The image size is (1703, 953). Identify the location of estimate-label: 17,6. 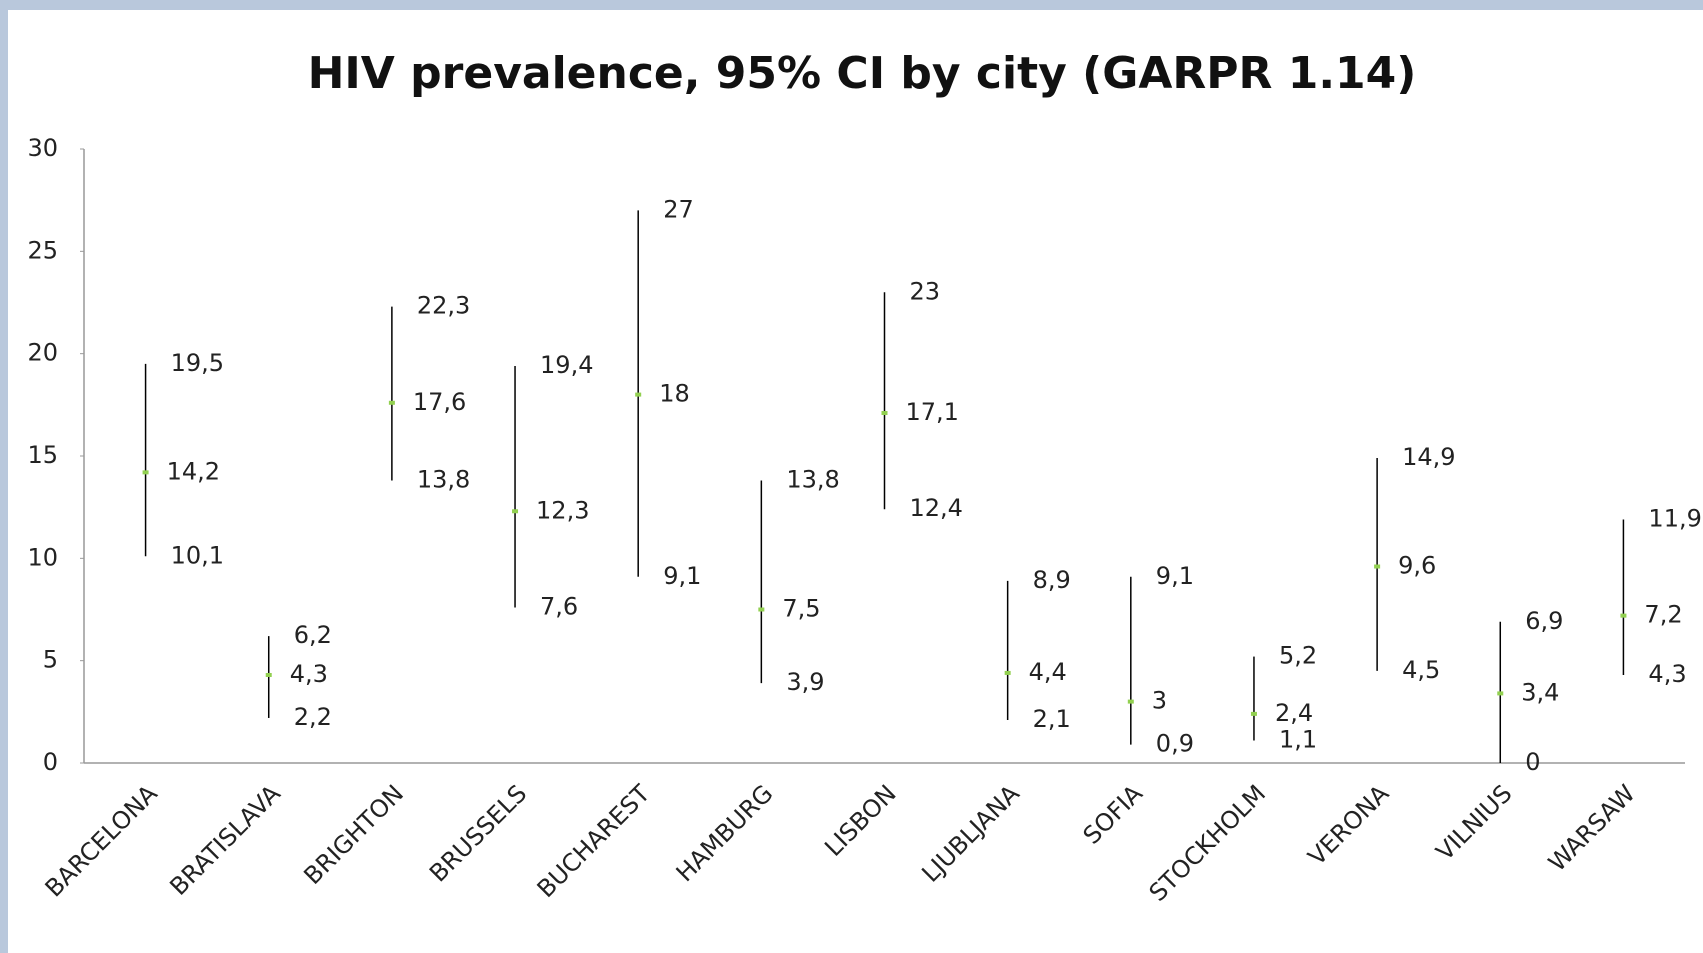
(439, 402).